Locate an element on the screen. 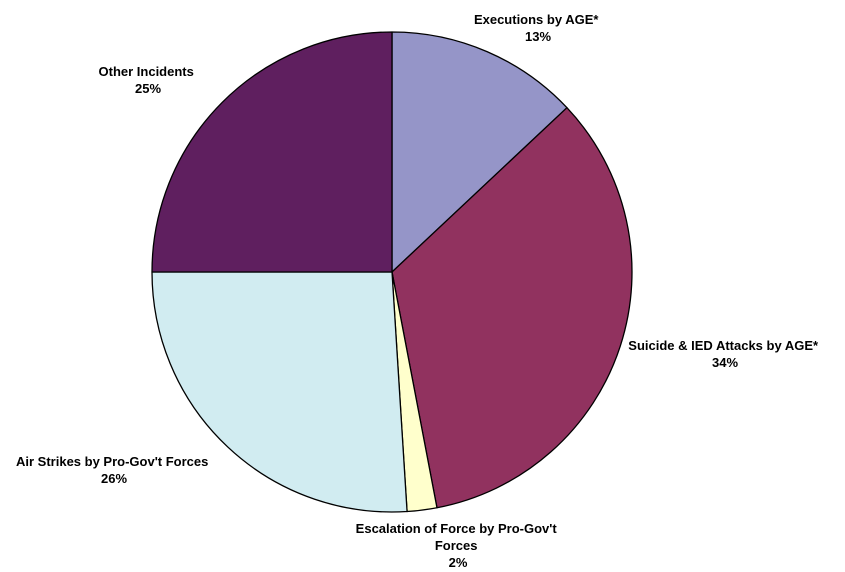 Image resolution: width=845 pixels, height=572 pixels. slice-label-executions: Executions by AGE* 13% is located at coordinates (538, 28).